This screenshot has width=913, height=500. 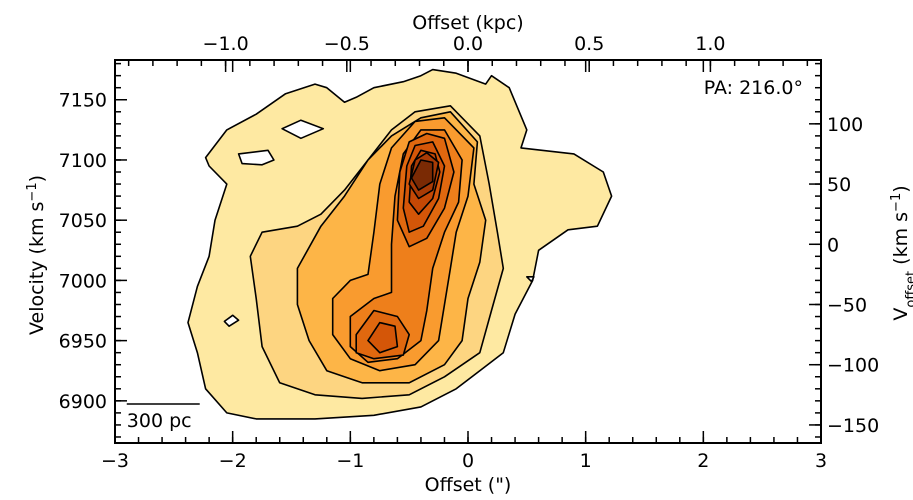 What do you see at coordinates (37, 255) in the screenshot?
I see `y-axis-label: Velocity (km s−1)` at bounding box center [37, 255].